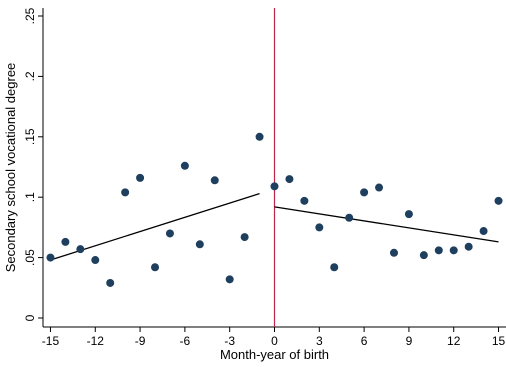 Image resolution: width=506 pixels, height=367 pixels. What do you see at coordinates (30, 197) in the screenshot?
I see `y-tick-label: .1` at bounding box center [30, 197].